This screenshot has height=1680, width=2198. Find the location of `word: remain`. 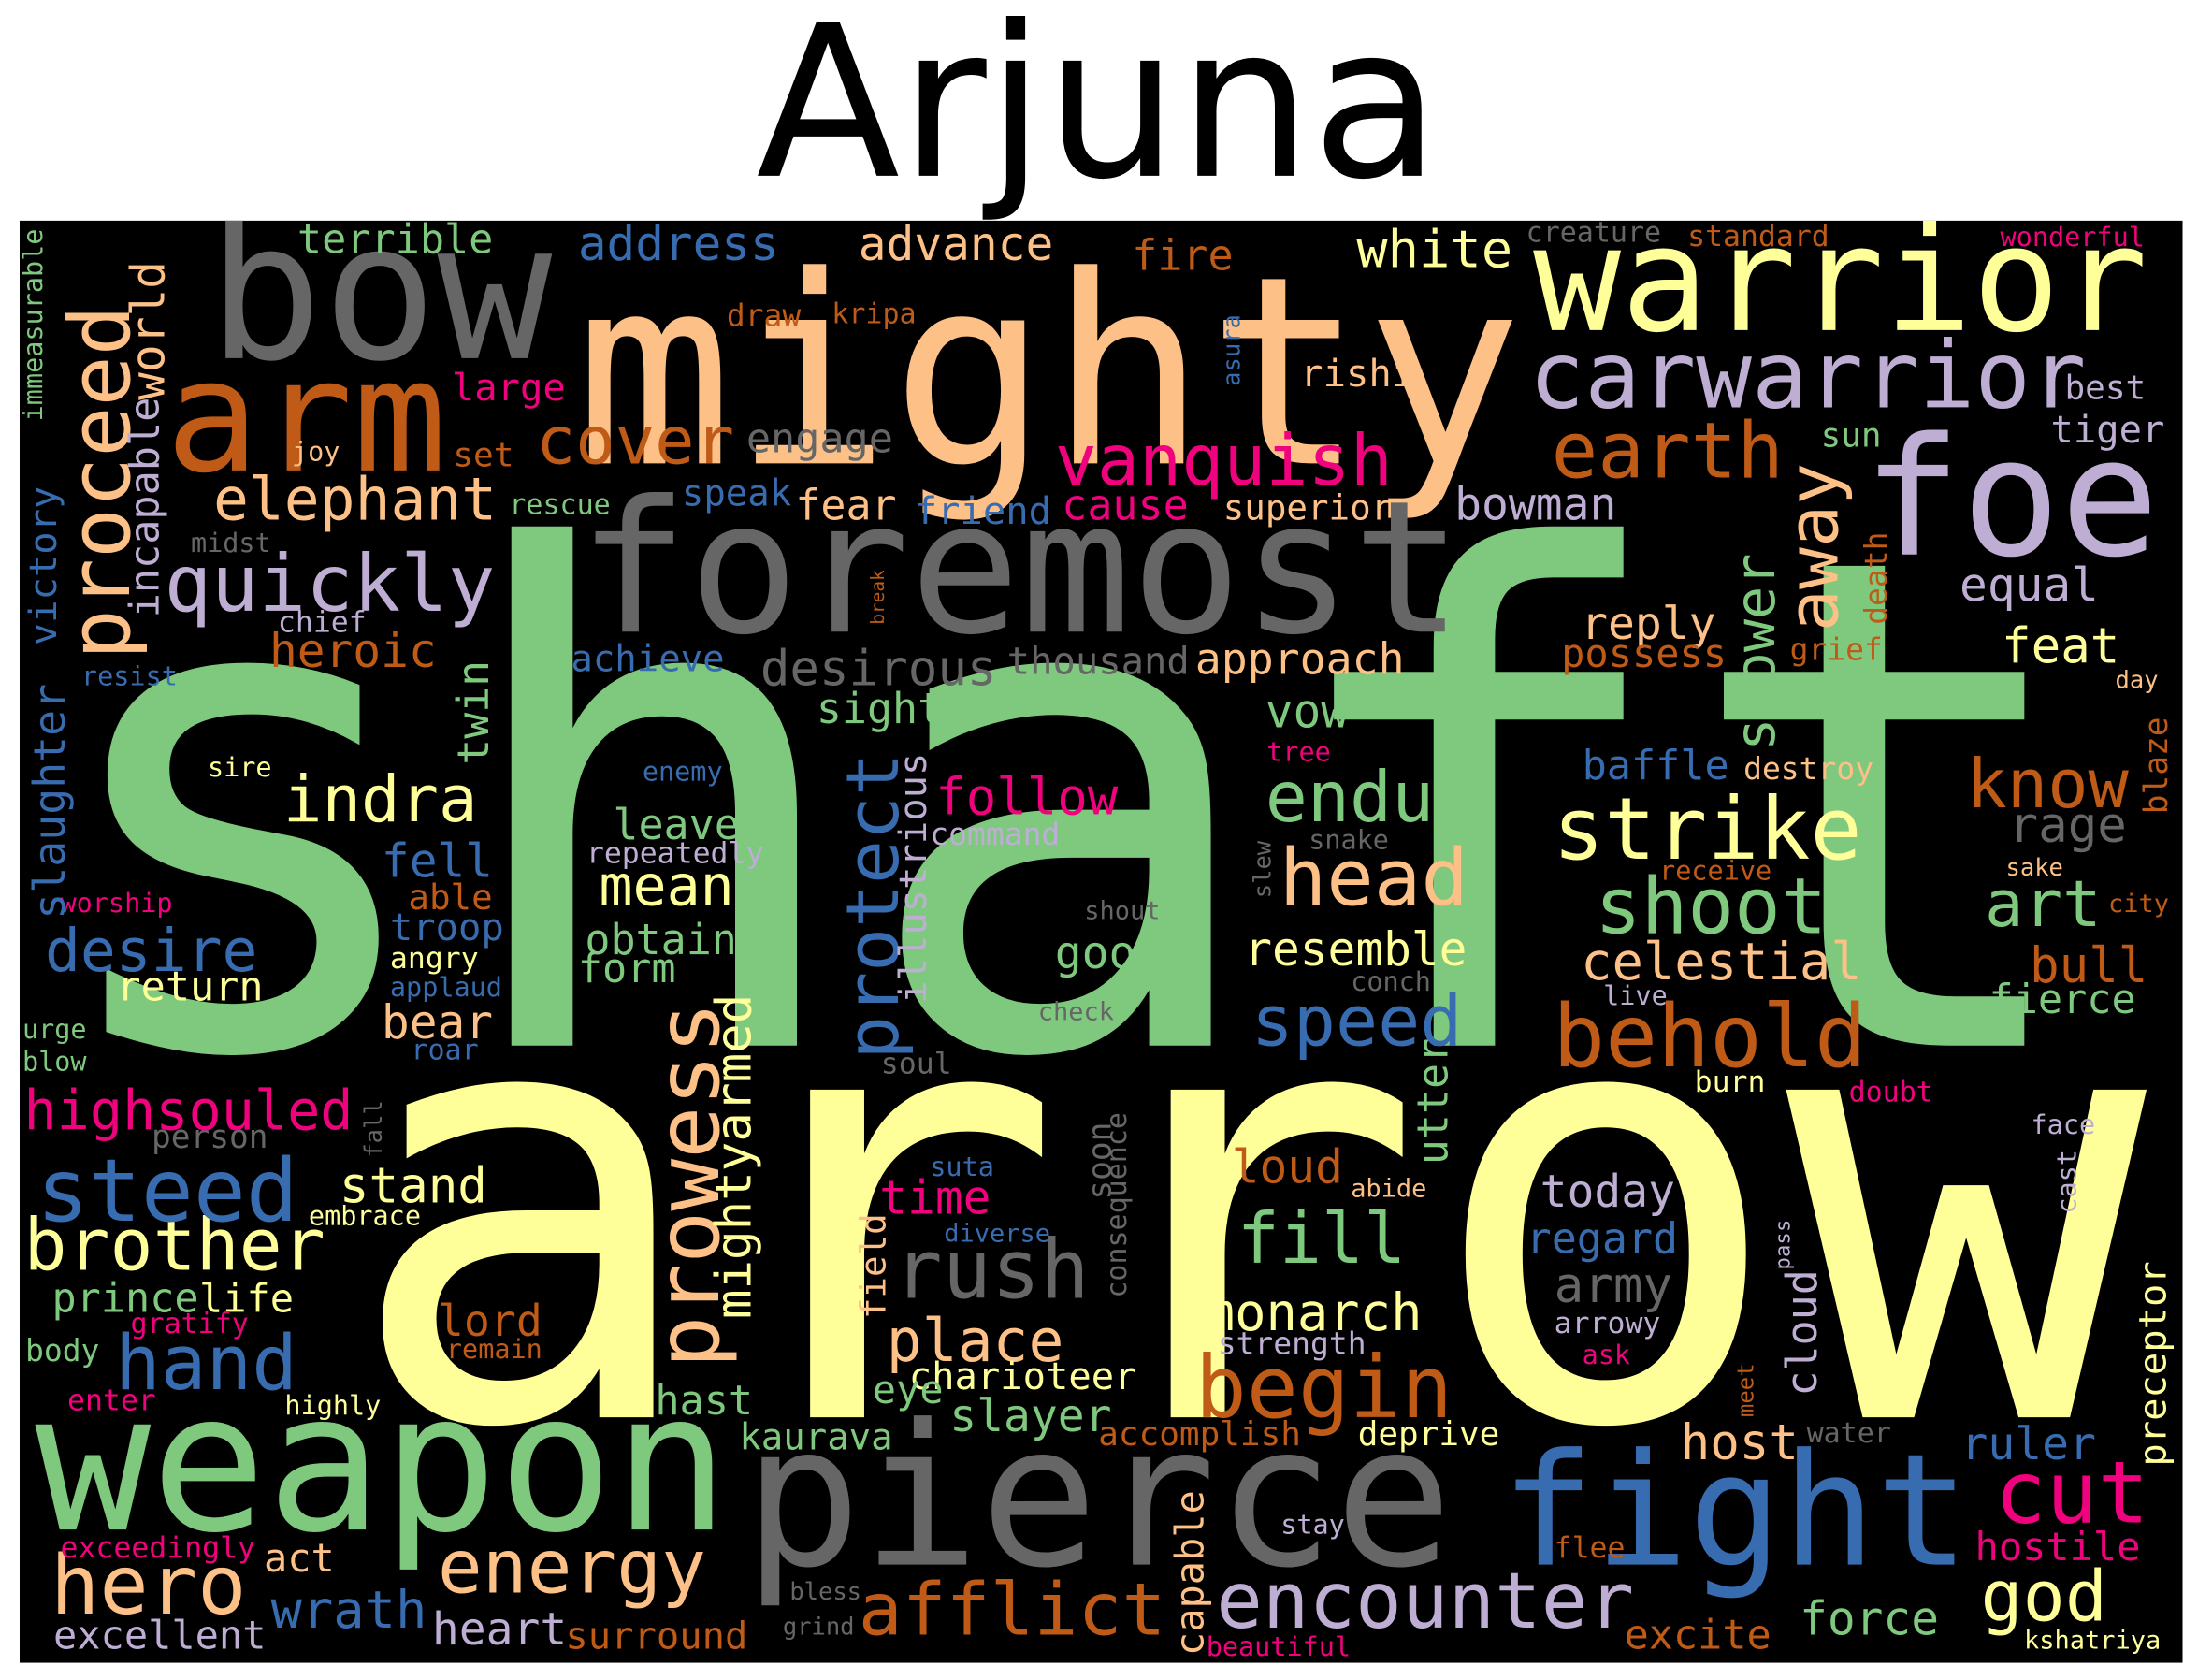

word: remain is located at coordinates (494, 1349).